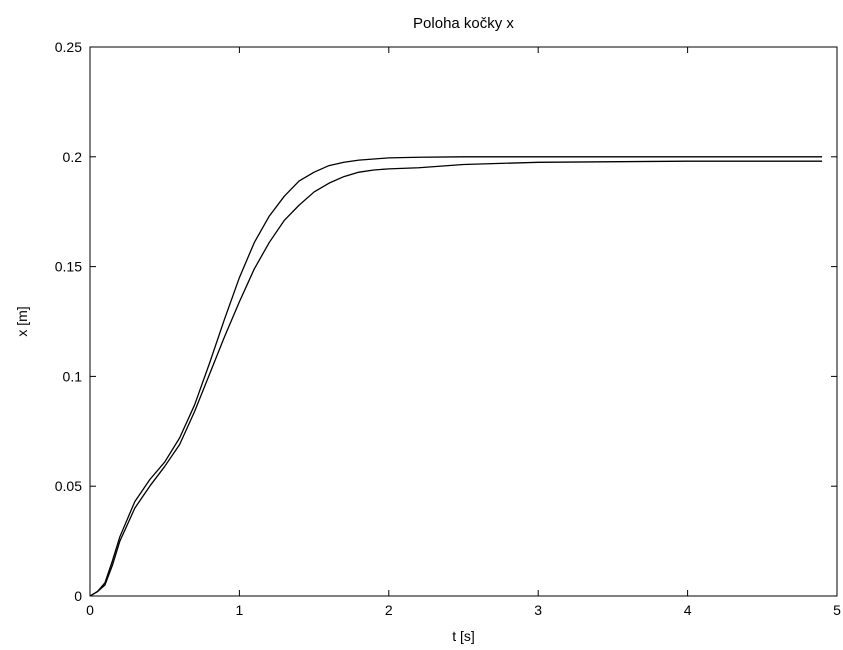 The height and width of the screenshot is (650, 843). Describe the element at coordinates (389, 610) in the screenshot. I see `x-tick-label: 2` at that location.